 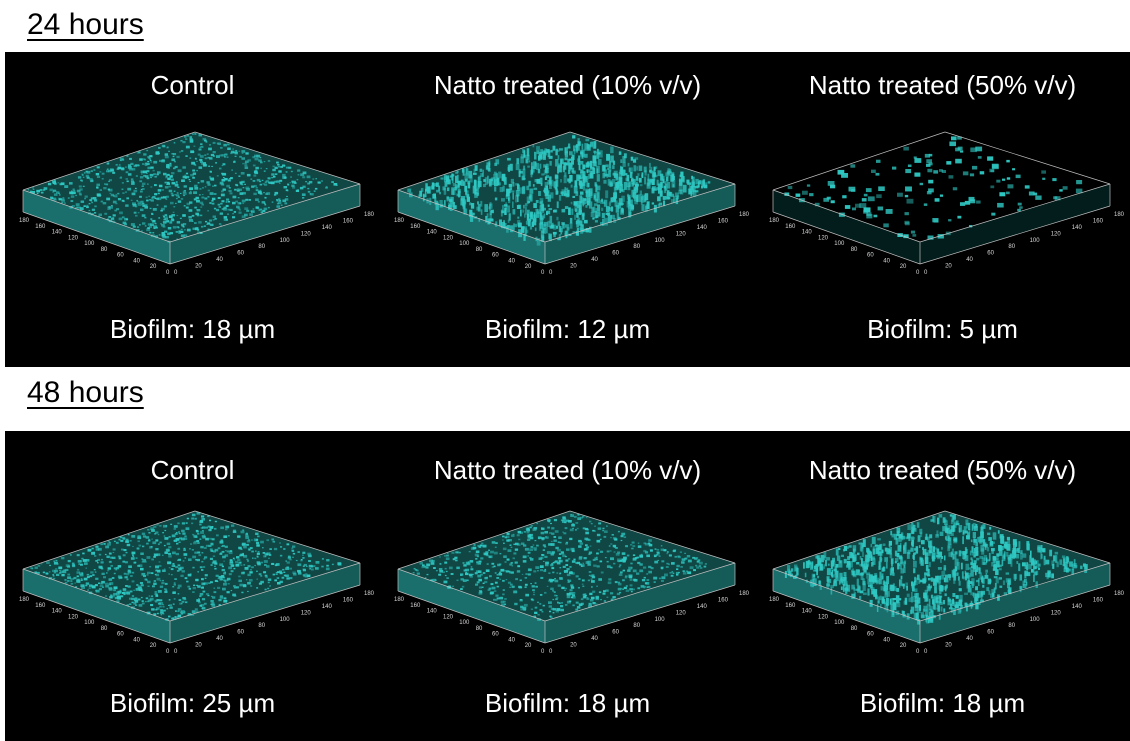 I want to click on axis-tick-label-x: 60, so click(x=495, y=635).